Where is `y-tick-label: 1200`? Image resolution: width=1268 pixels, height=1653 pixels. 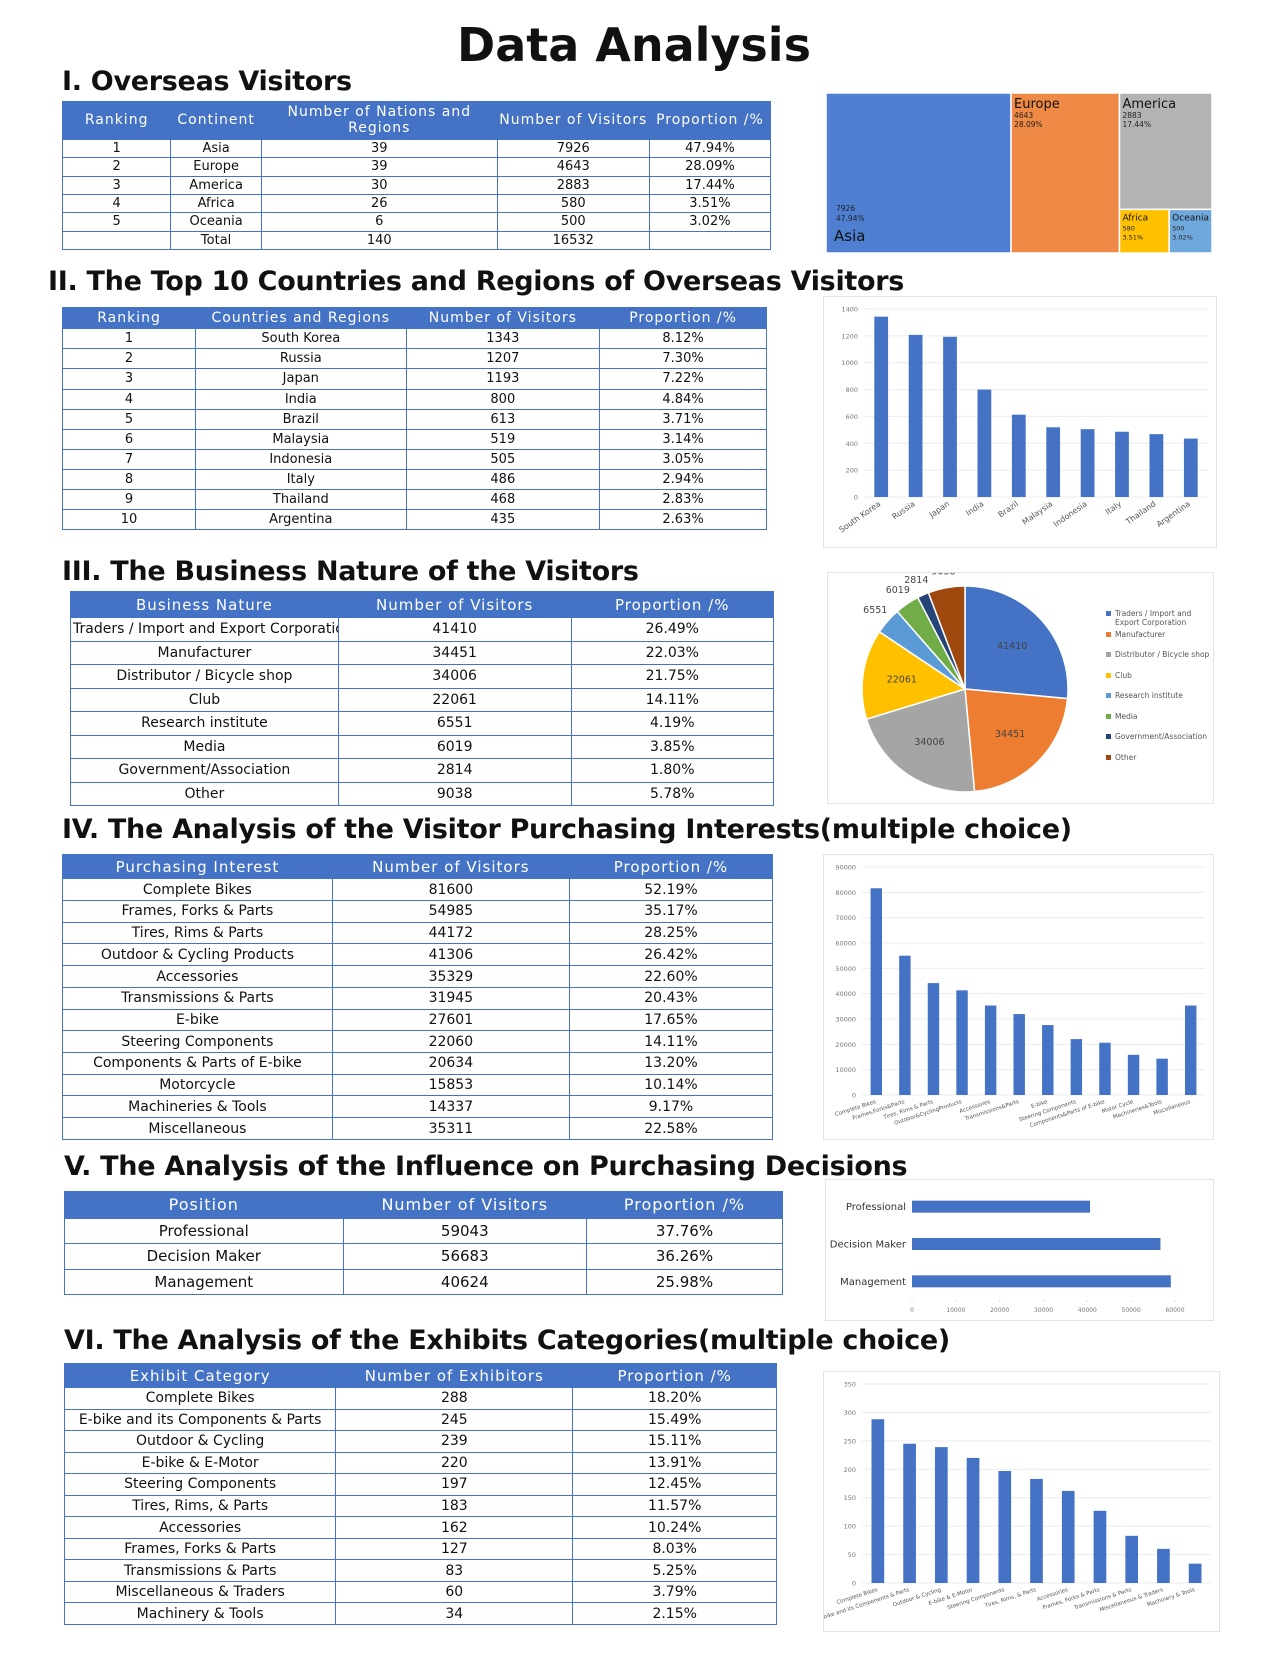 y-tick-label: 1200 is located at coordinates (849, 336).